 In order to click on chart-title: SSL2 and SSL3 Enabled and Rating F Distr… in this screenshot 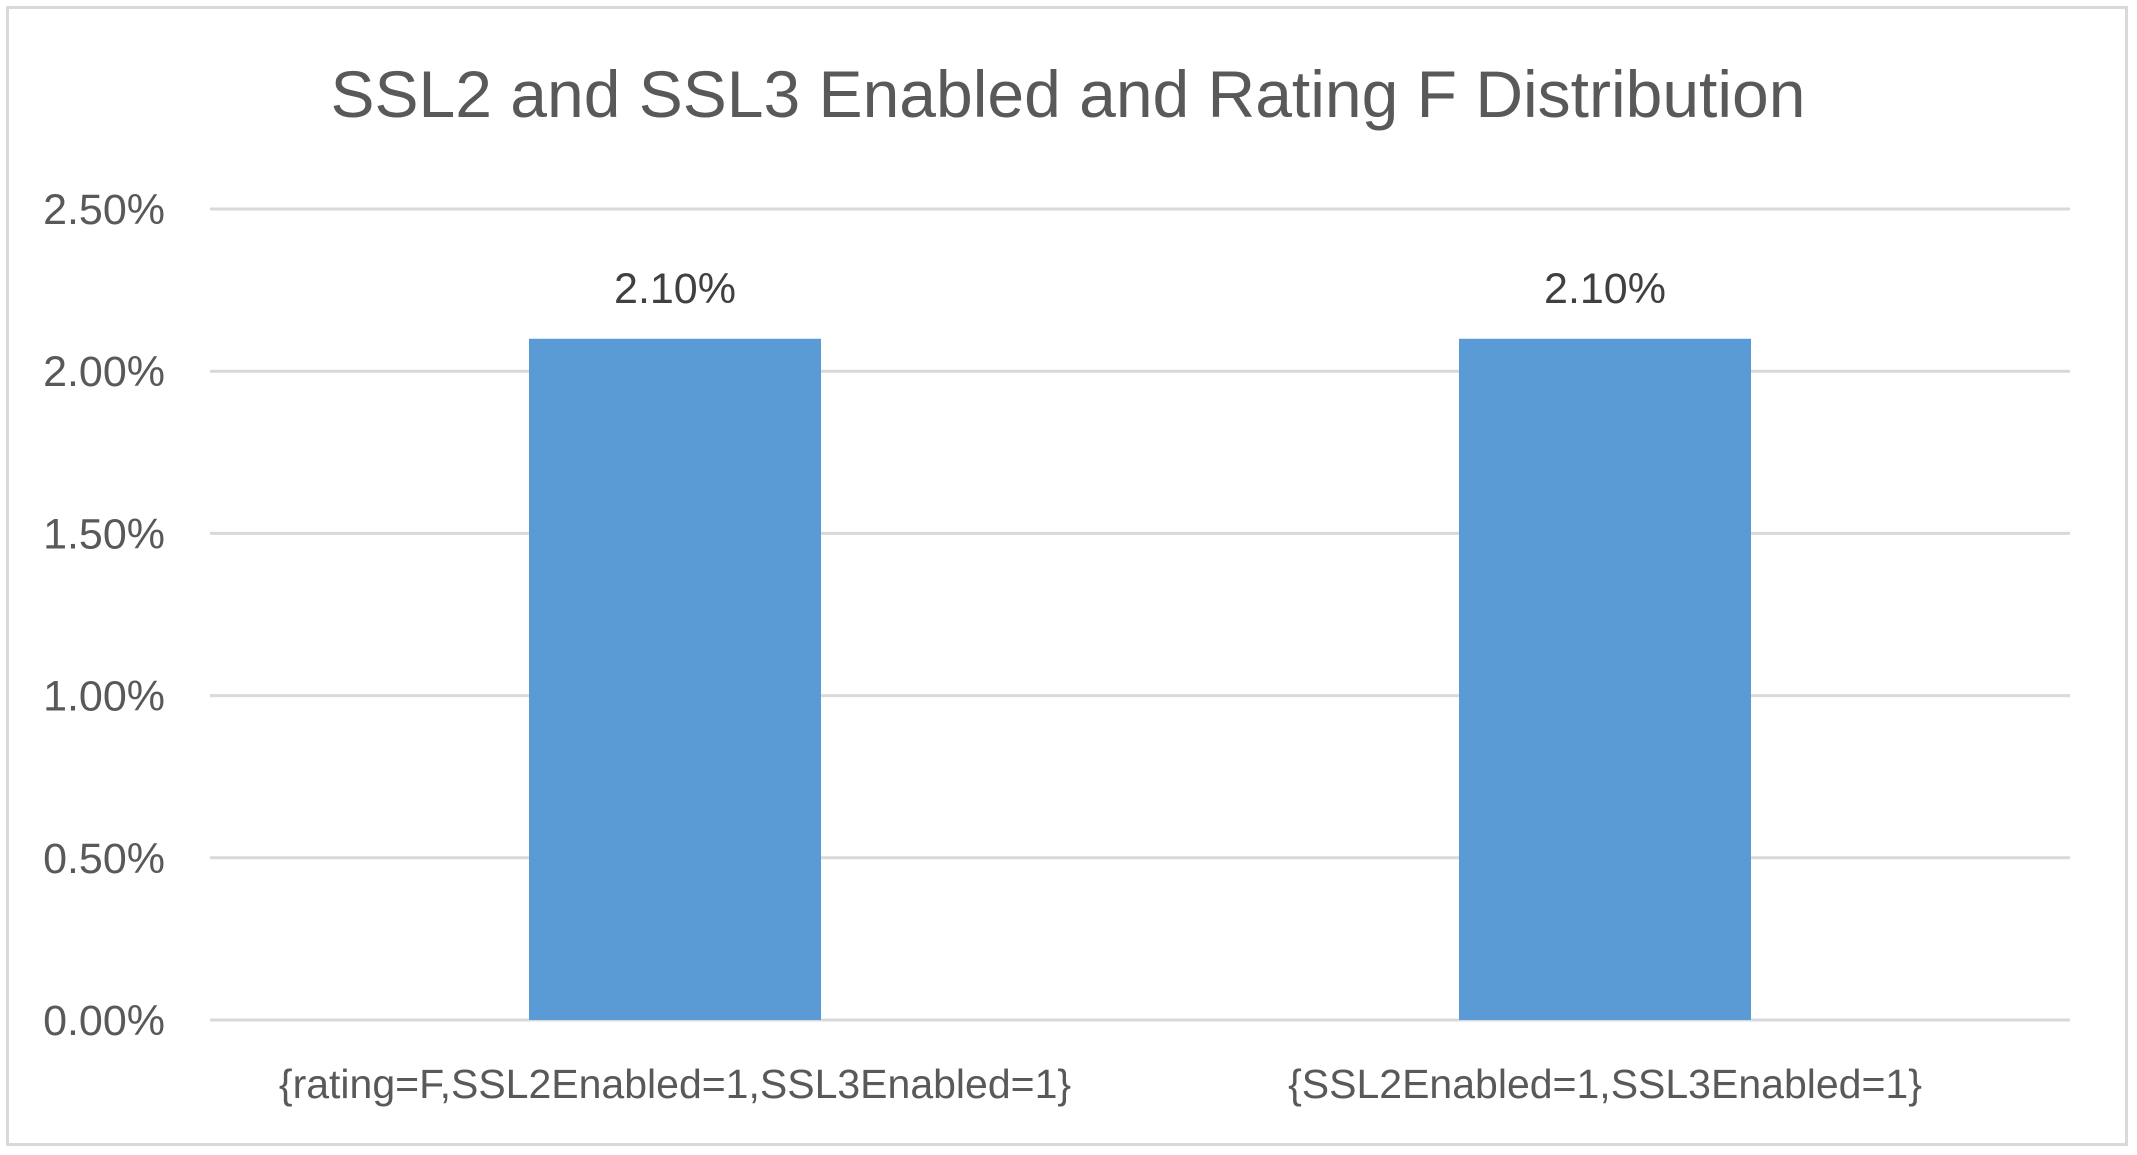, I will do `click(1068, 94)`.